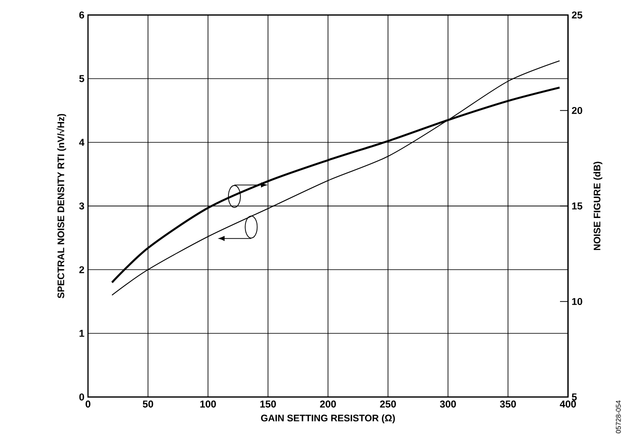 This screenshot has height=445, width=622. I want to click on y2-tick-label: 10, so click(577, 302).